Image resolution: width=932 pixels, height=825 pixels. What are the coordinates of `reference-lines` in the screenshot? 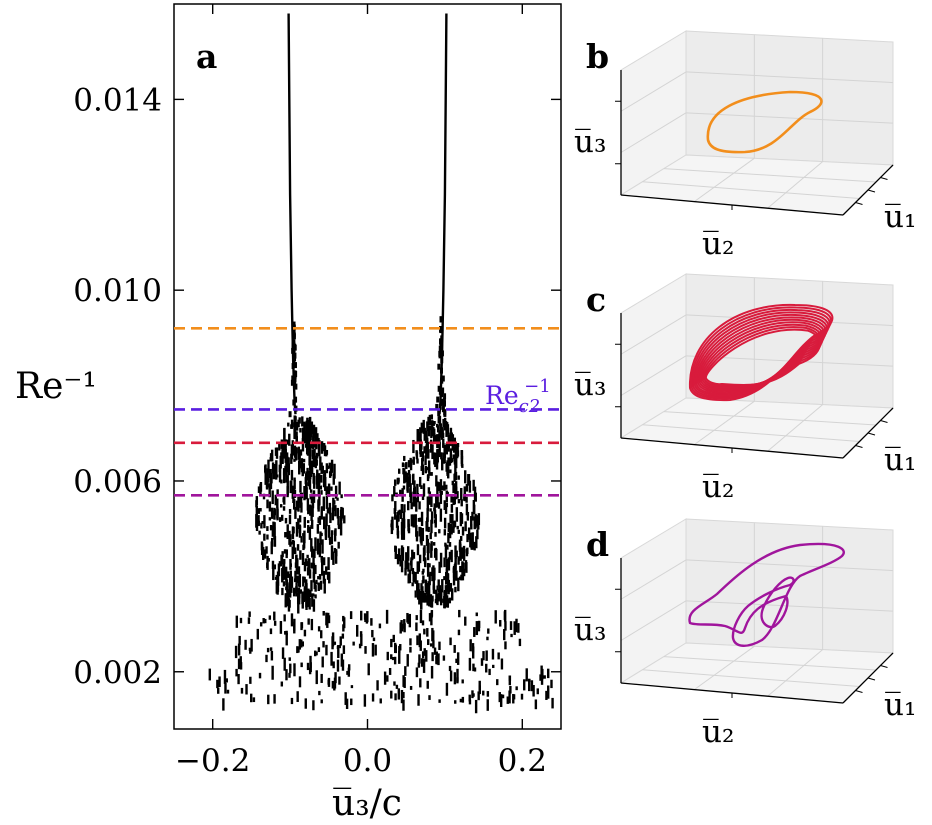 It's located at (367, 412).